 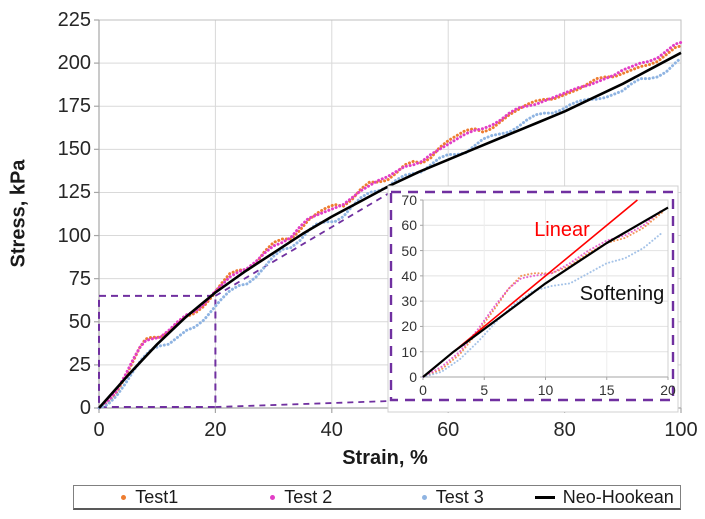 I want to click on y-tick-label: 175, so click(x=74, y=106).